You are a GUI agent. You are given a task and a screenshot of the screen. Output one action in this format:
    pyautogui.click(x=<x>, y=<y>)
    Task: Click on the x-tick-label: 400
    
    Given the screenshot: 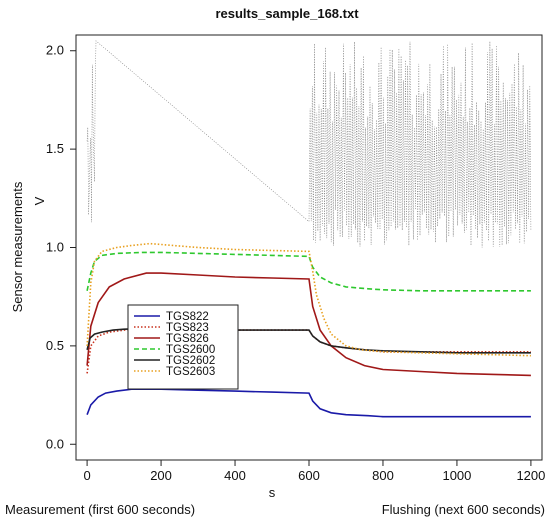 What is the action you would take?
    pyautogui.click(x=235, y=475)
    